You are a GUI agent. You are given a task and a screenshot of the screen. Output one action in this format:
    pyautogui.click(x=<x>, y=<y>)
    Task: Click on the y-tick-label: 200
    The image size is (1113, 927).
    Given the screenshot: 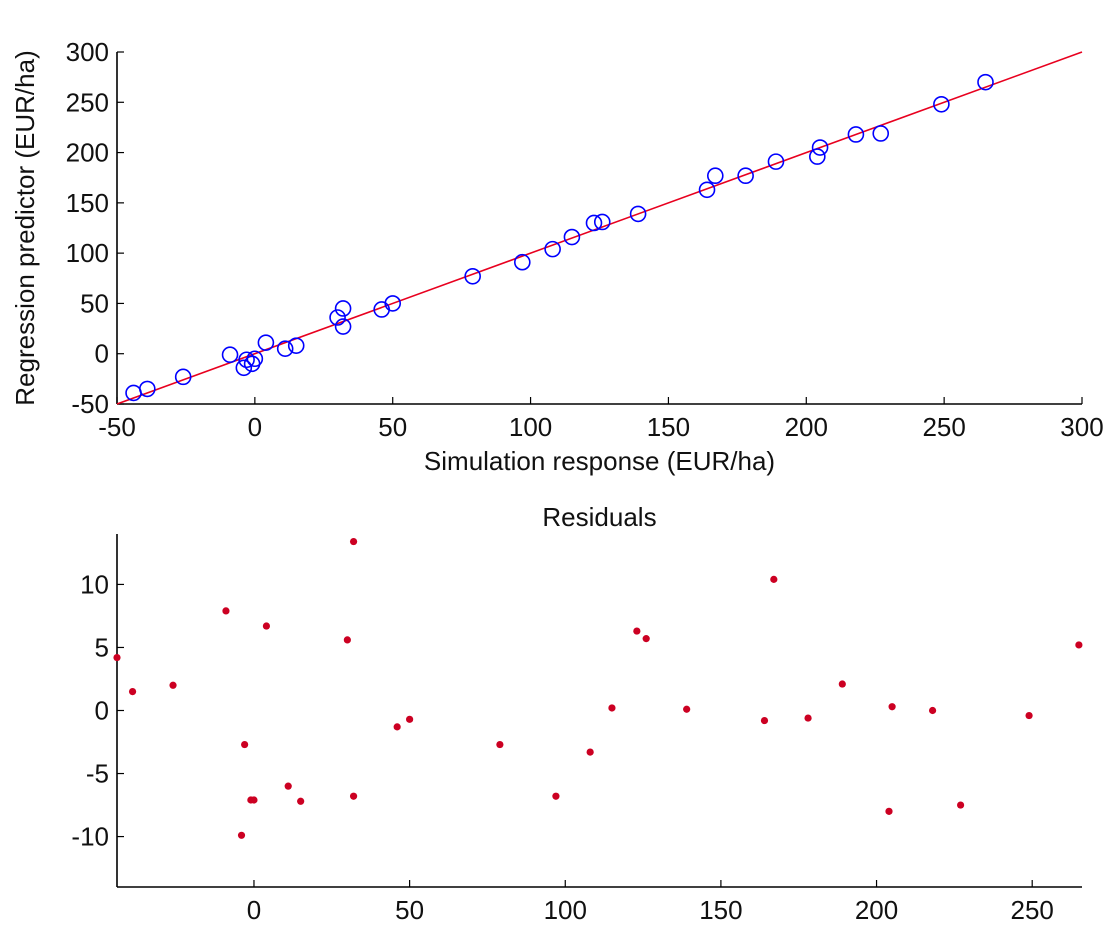 What is the action you would take?
    pyautogui.click(x=87, y=153)
    